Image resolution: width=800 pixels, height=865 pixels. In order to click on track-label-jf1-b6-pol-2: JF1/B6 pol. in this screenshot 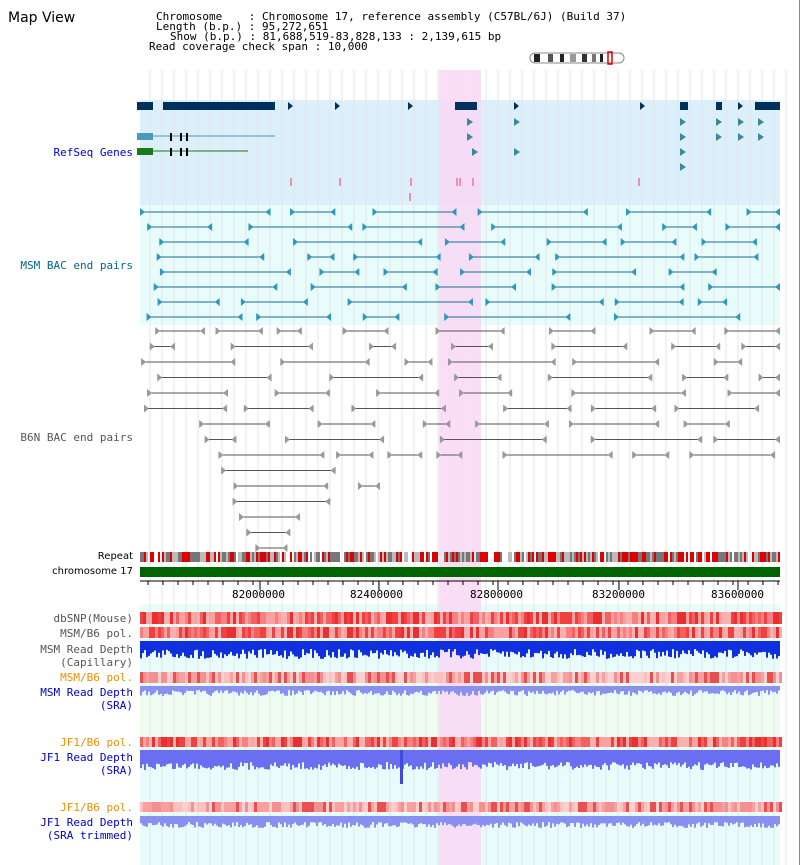, I will do `click(96, 807)`.